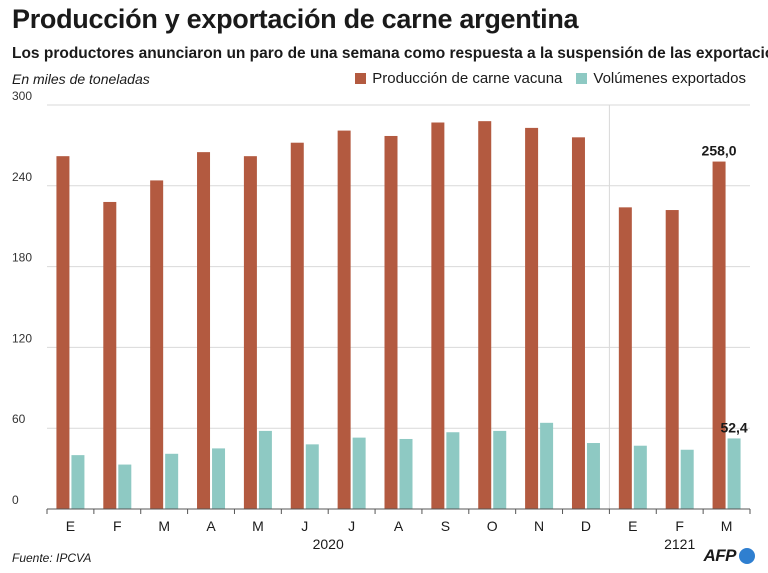 The image size is (768, 573). I want to click on y-tick-label-60: 60, so click(19, 419).